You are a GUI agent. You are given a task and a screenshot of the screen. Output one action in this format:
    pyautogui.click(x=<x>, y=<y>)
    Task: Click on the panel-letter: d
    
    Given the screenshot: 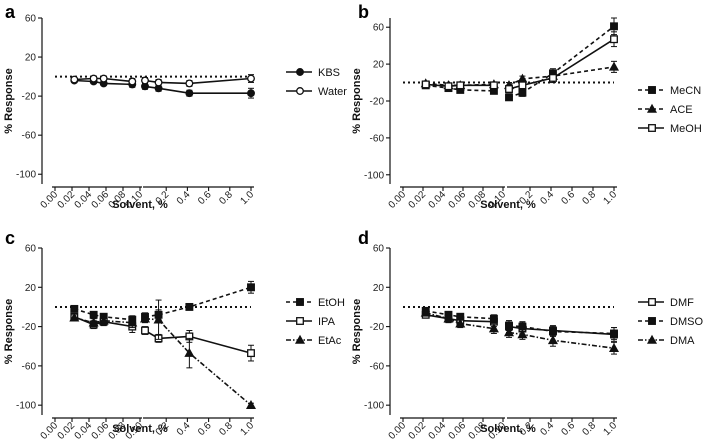 What is the action you would take?
    pyautogui.click(x=363, y=238)
    